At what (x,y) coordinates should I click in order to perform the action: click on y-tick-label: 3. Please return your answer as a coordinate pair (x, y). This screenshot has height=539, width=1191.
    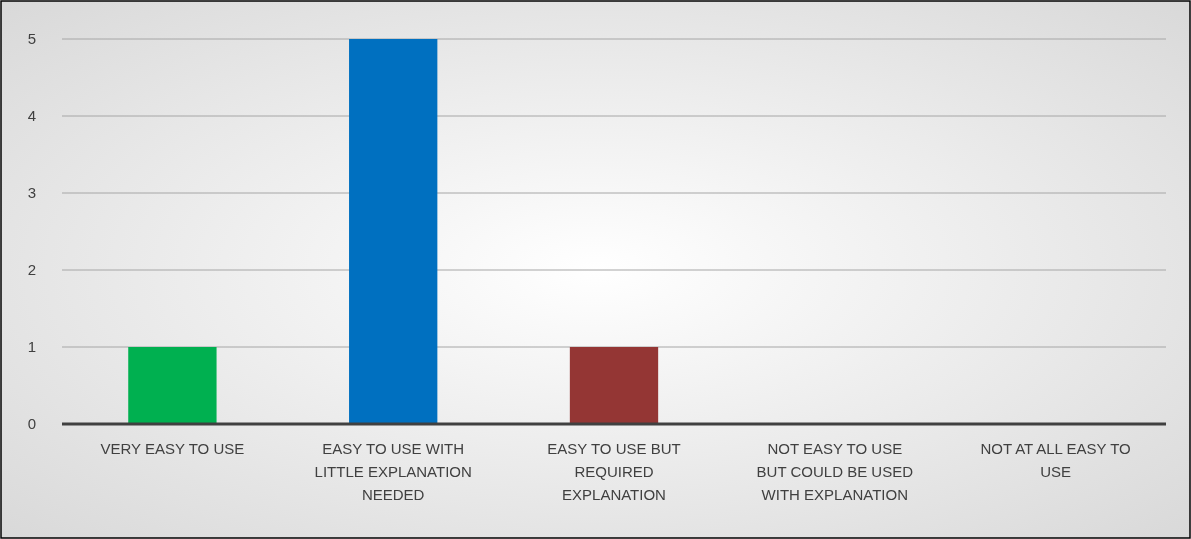
    Looking at the image, I should click on (31, 193).